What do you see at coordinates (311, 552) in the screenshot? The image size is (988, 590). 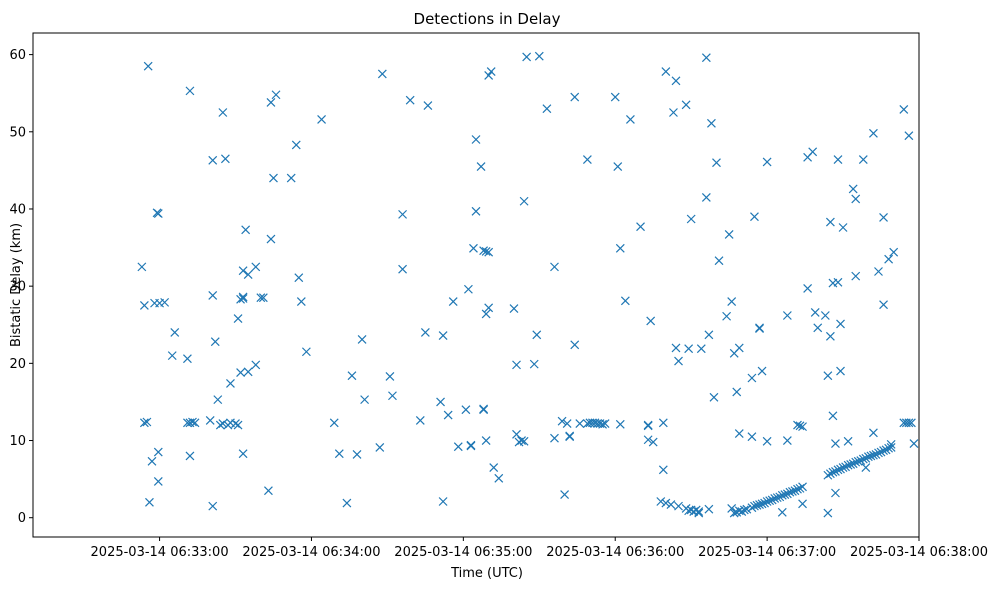 I see `x-tick-label: 2025-03-14 06:34:00` at bounding box center [311, 552].